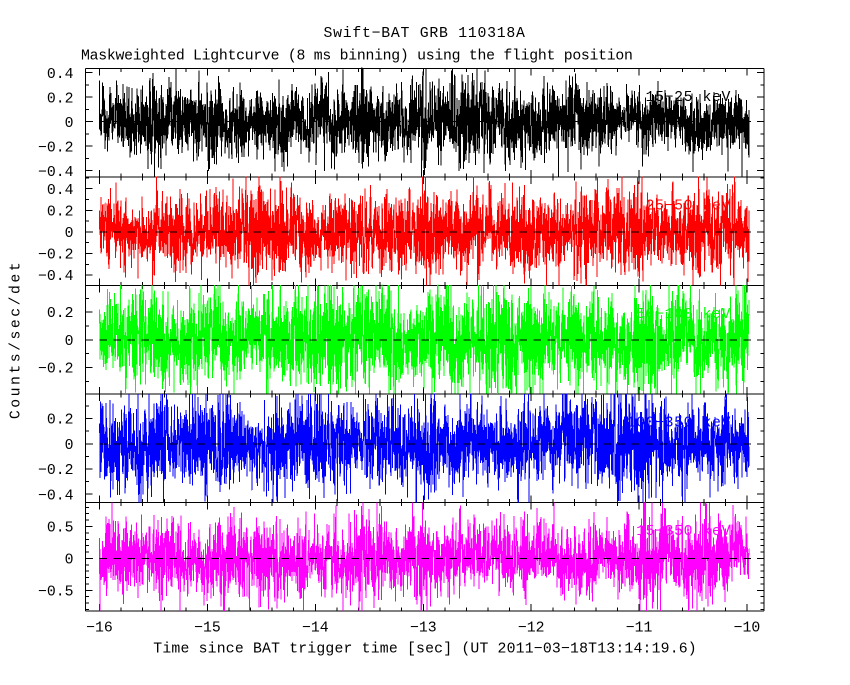 The width and height of the screenshot is (850, 685). What do you see at coordinates (531, 628) in the screenshot?
I see `svg-text: −12` at bounding box center [531, 628].